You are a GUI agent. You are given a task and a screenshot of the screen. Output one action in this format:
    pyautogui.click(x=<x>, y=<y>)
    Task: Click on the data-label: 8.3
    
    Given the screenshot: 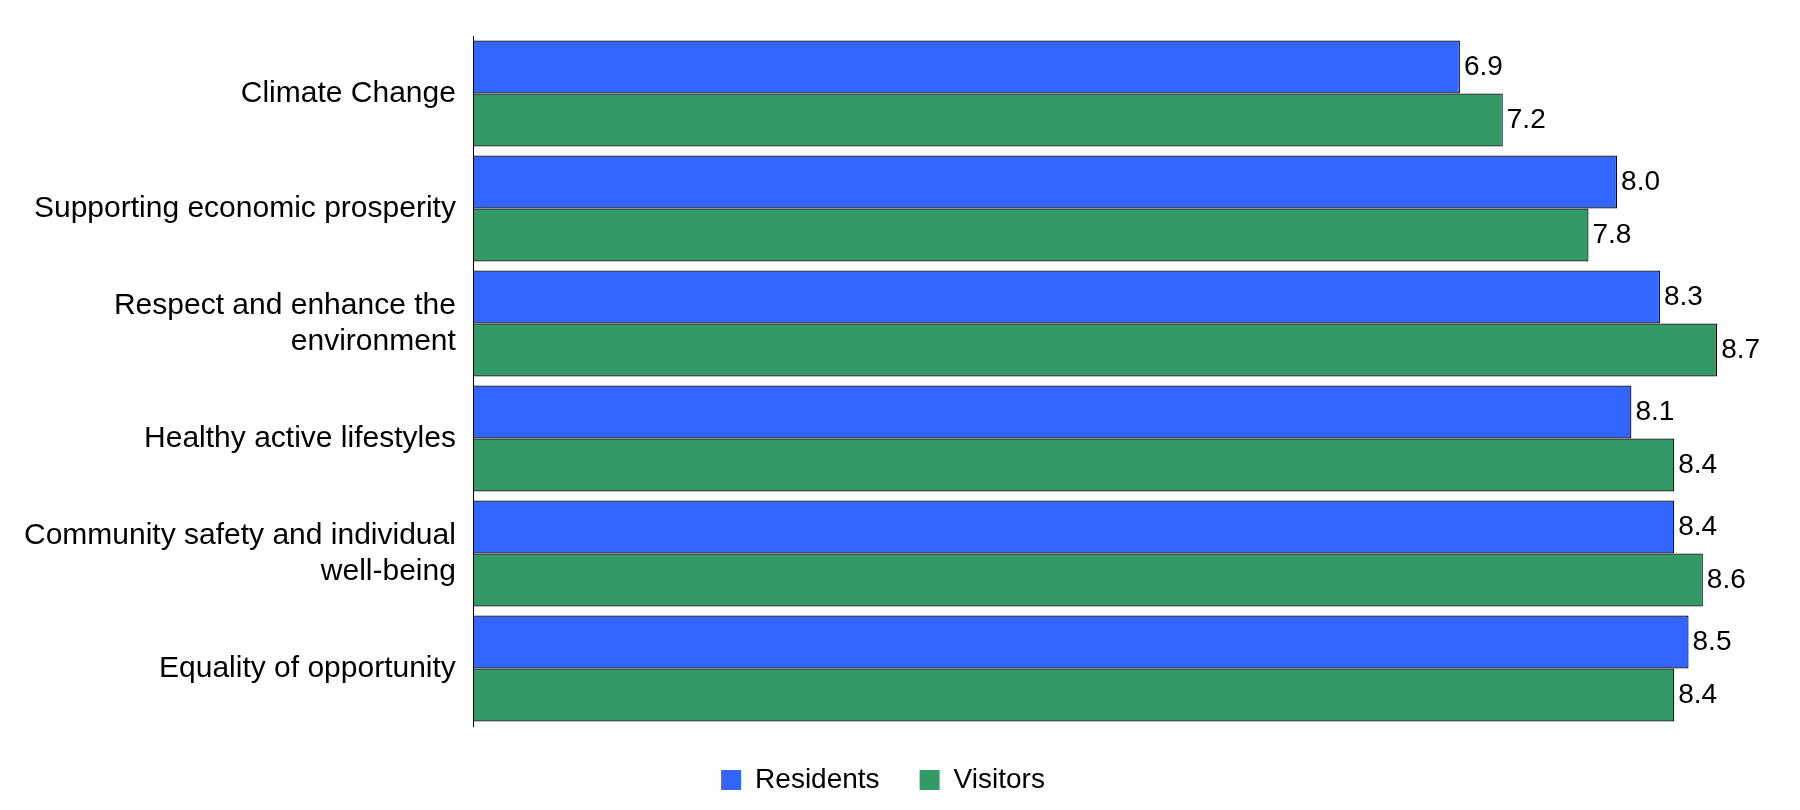 What is the action you would take?
    pyautogui.click(x=1683, y=295)
    